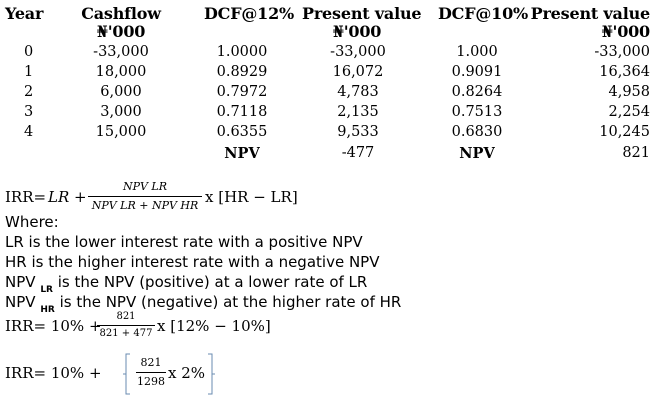  I want to click on lr-term: LR +, so click(67, 197).